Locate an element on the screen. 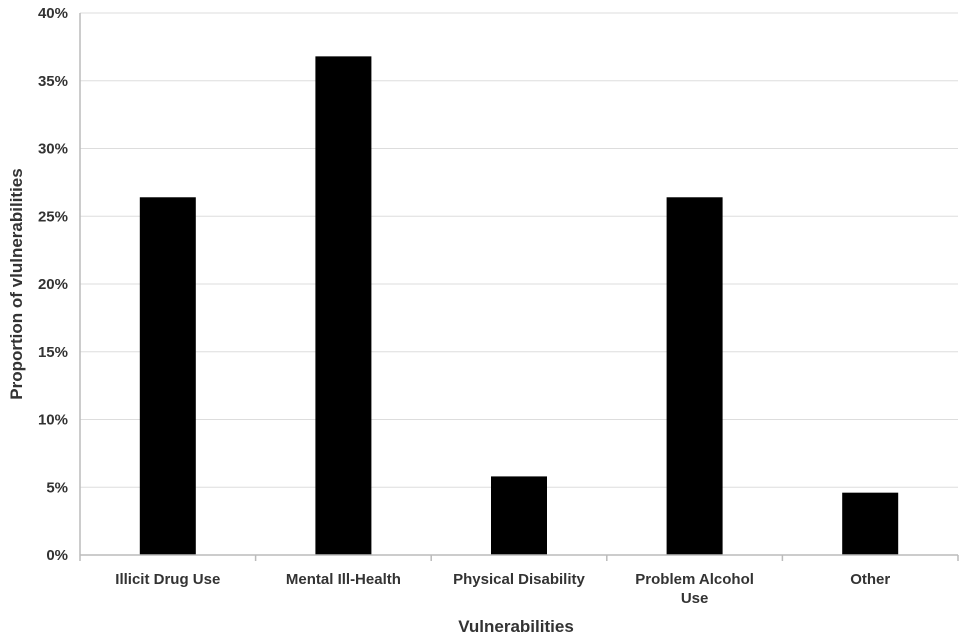 This screenshot has height=640, width=960. y-tick-label: 35% is located at coordinates (53, 81).